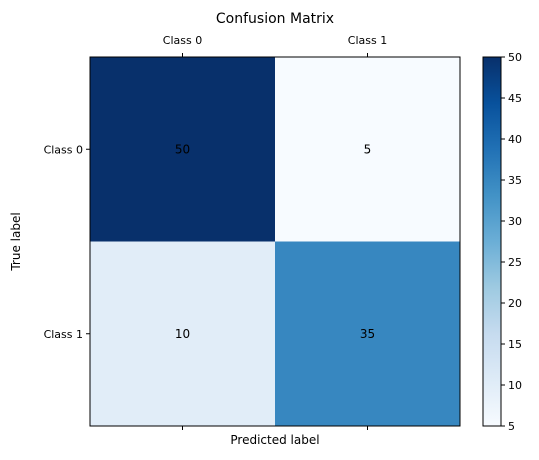  What do you see at coordinates (515, 139) in the screenshot?
I see `colorbar-tick-label: 40` at bounding box center [515, 139].